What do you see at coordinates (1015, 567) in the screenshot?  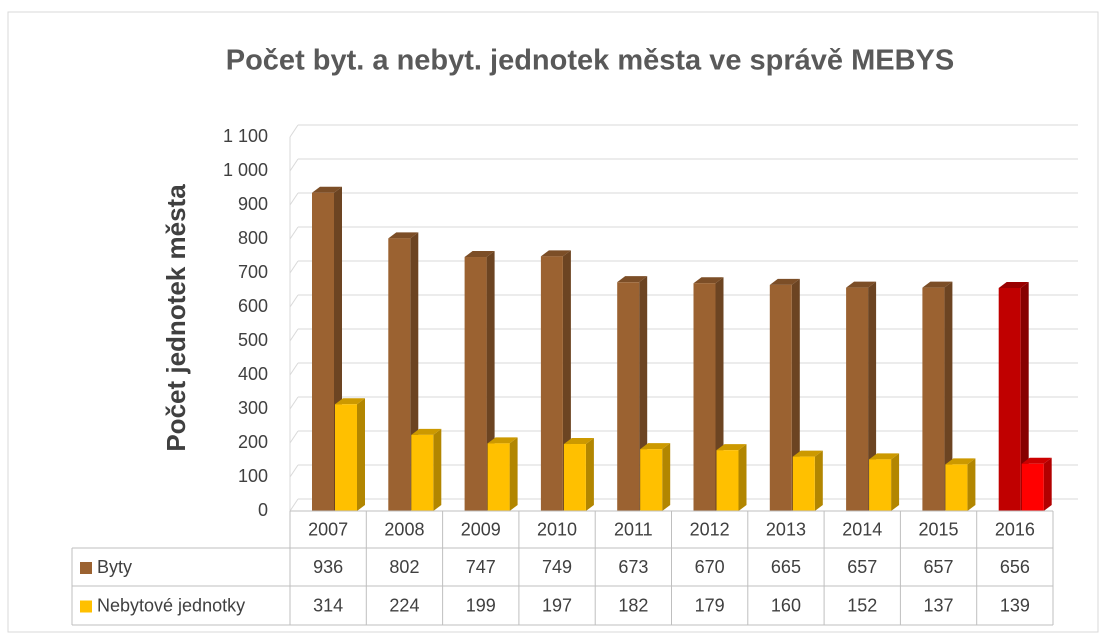 I see `data-label: 656` at bounding box center [1015, 567].